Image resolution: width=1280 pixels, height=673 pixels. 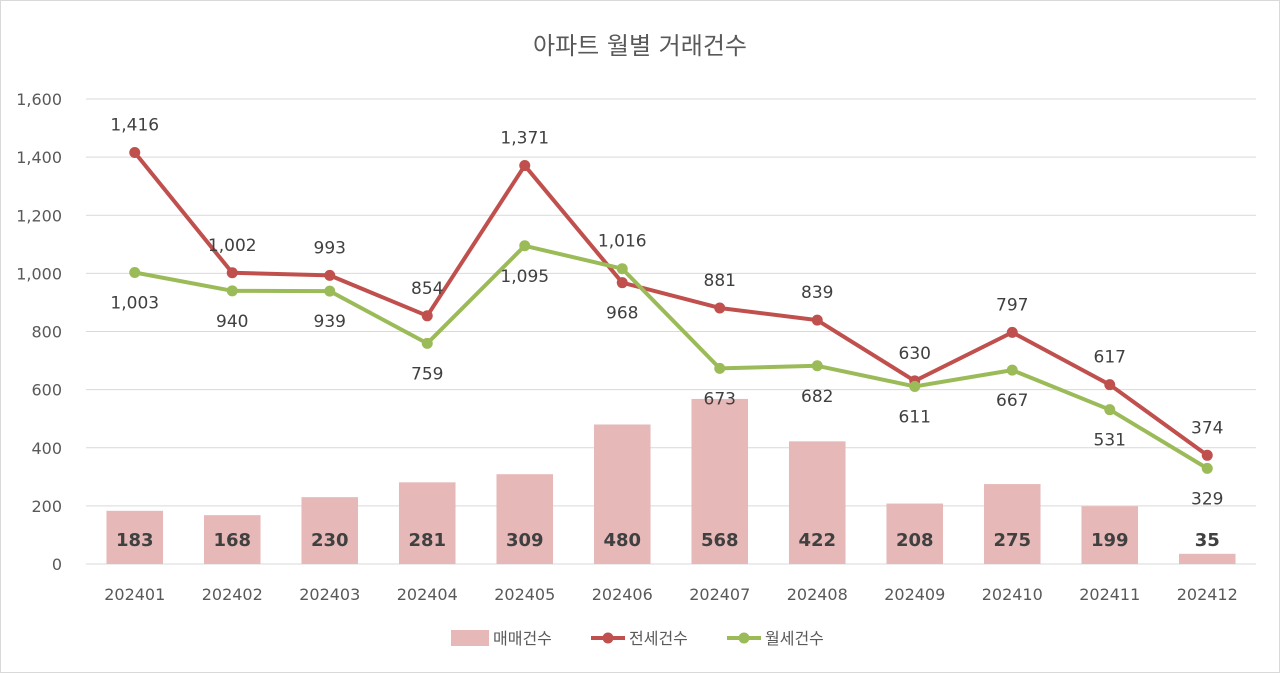 What do you see at coordinates (658, 638) in the screenshot?
I see `legend-label: 전세건수` at bounding box center [658, 638].